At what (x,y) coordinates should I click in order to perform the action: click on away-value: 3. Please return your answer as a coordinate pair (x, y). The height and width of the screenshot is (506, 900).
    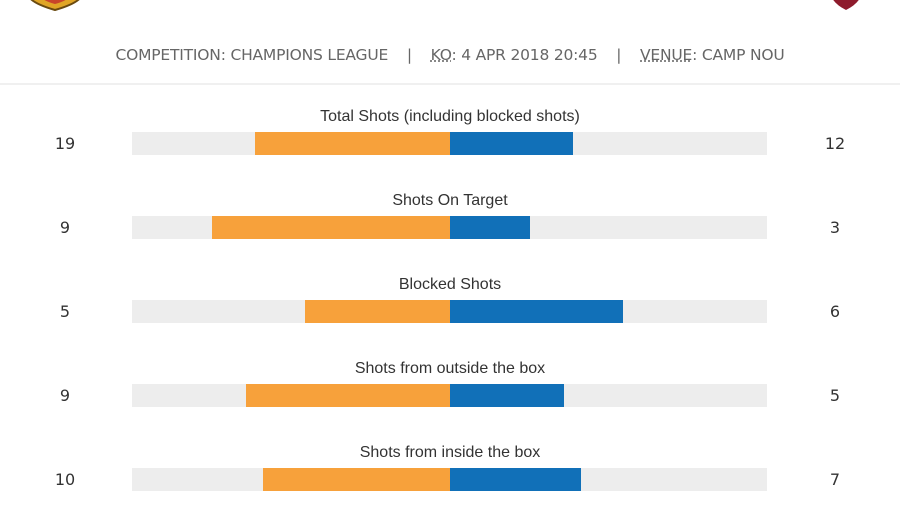
    Looking at the image, I should click on (835, 227).